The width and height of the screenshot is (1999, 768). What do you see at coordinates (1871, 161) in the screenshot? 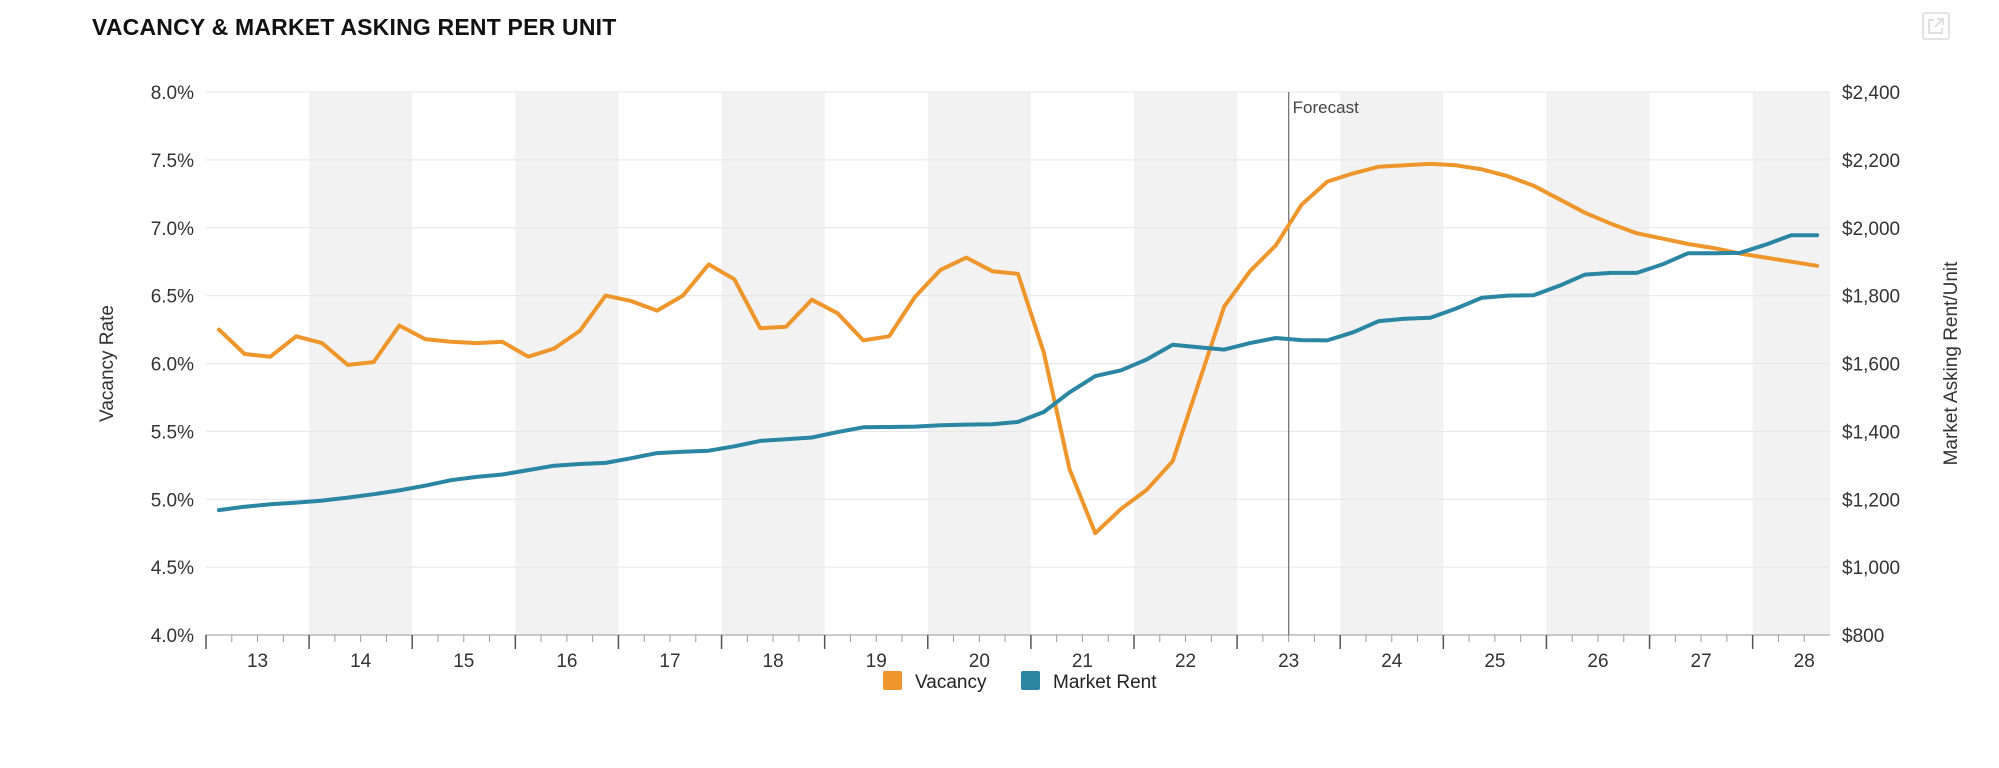
I see `y-right-tick-label: $2,200` at bounding box center [1871, 161].